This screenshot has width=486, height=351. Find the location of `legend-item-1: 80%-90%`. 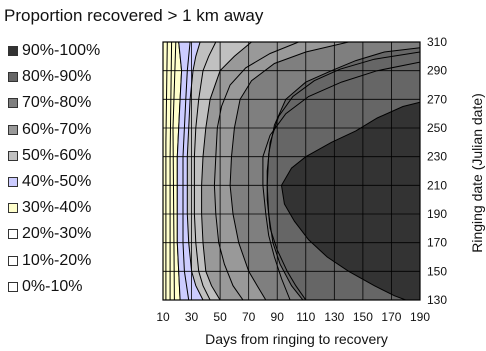

legend-item-1: 80%-90% is located at coordinates (54, 77).